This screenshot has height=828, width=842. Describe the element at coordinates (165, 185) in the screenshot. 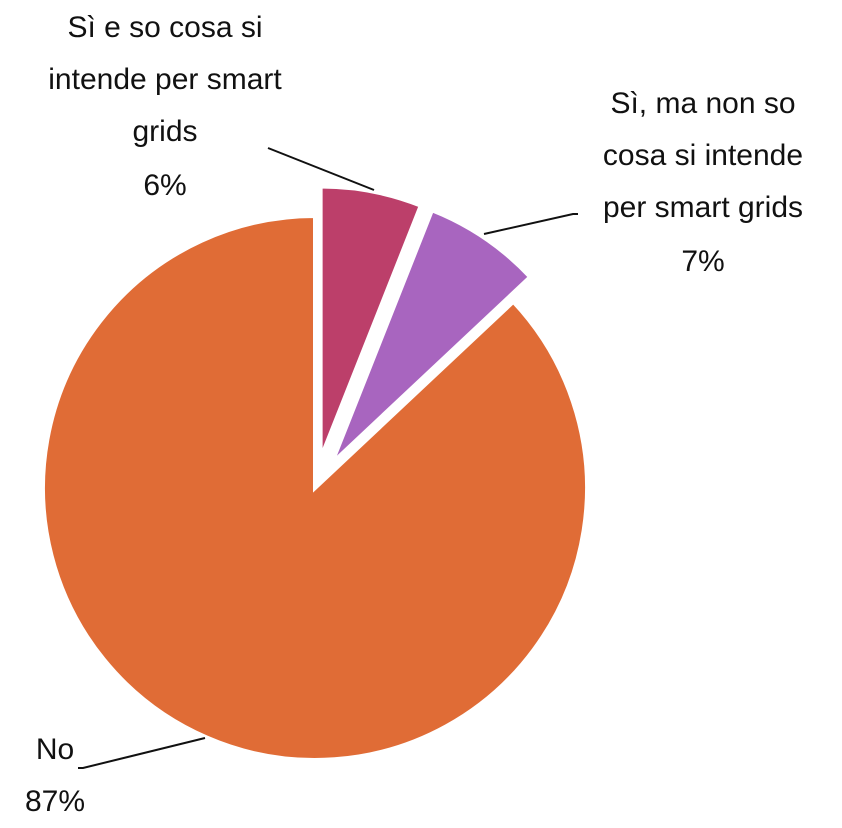

I see `slice-value-label: 6%` at that location.